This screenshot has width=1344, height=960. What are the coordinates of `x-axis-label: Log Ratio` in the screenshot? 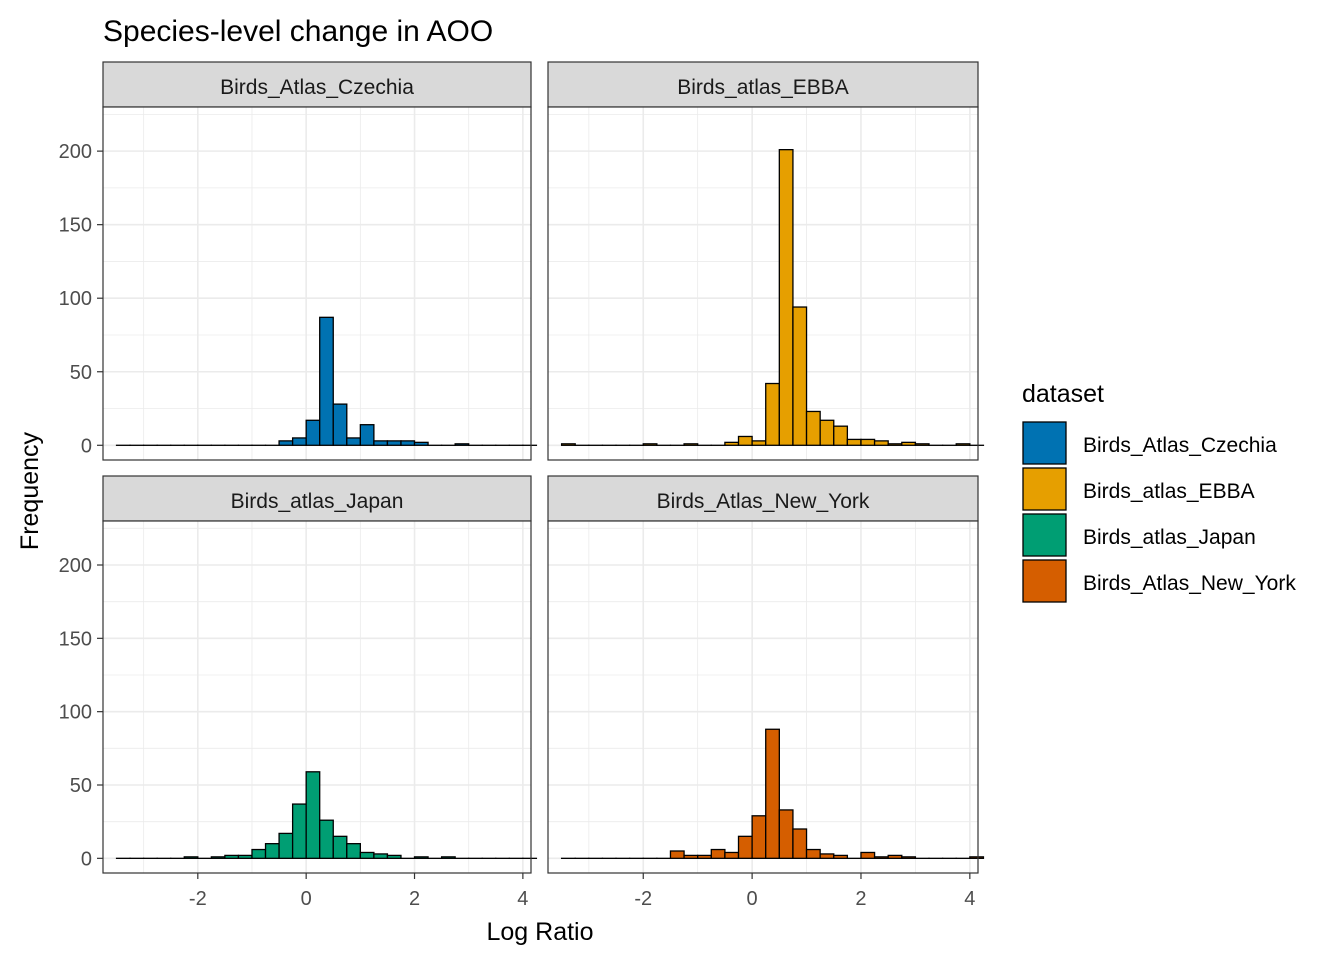 It's located at (539, 932).